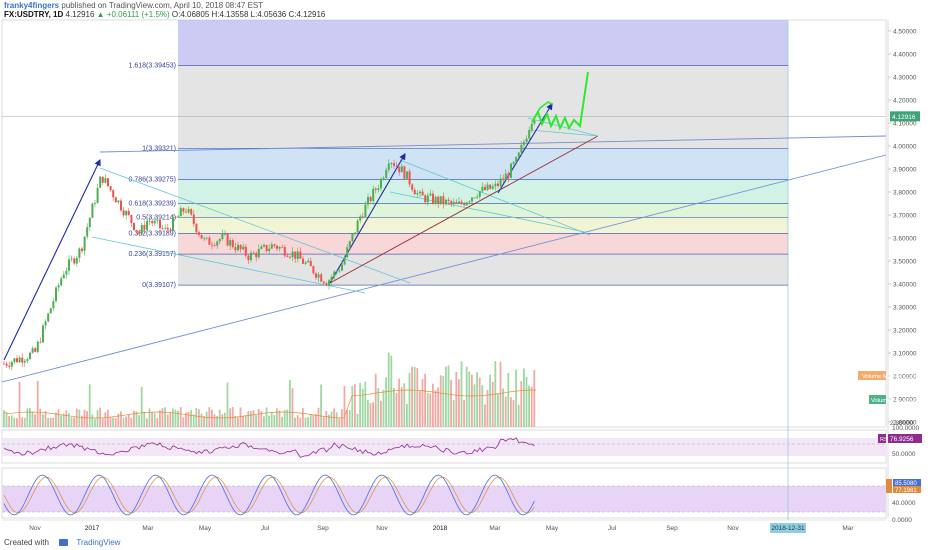 Image resolution: width=932 pixels, height=550 pixels. Describe the element at coordinates (265, 528) in the screenshot. I see `time-tick-label: Jul` at that location.